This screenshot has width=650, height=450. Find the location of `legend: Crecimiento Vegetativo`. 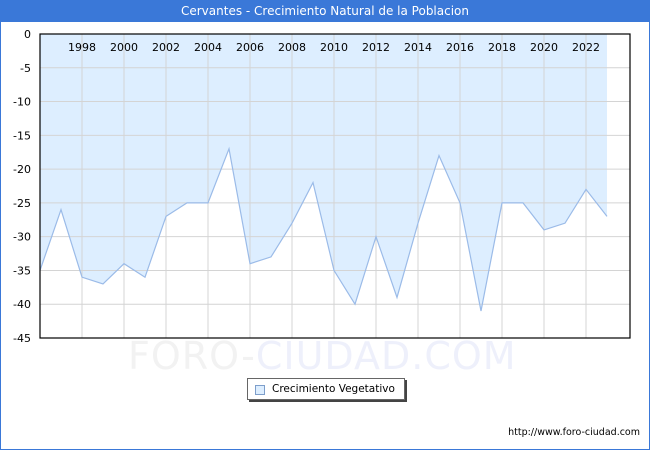

legend: Crecimiento Vegetativo is located at coordinates (326, 389).